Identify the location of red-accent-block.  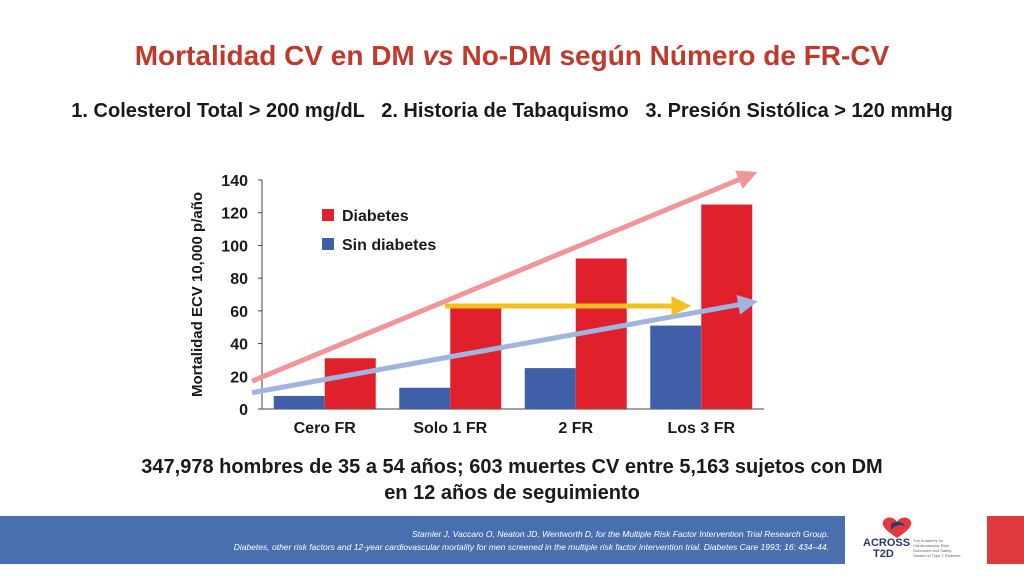
(1005, 540).